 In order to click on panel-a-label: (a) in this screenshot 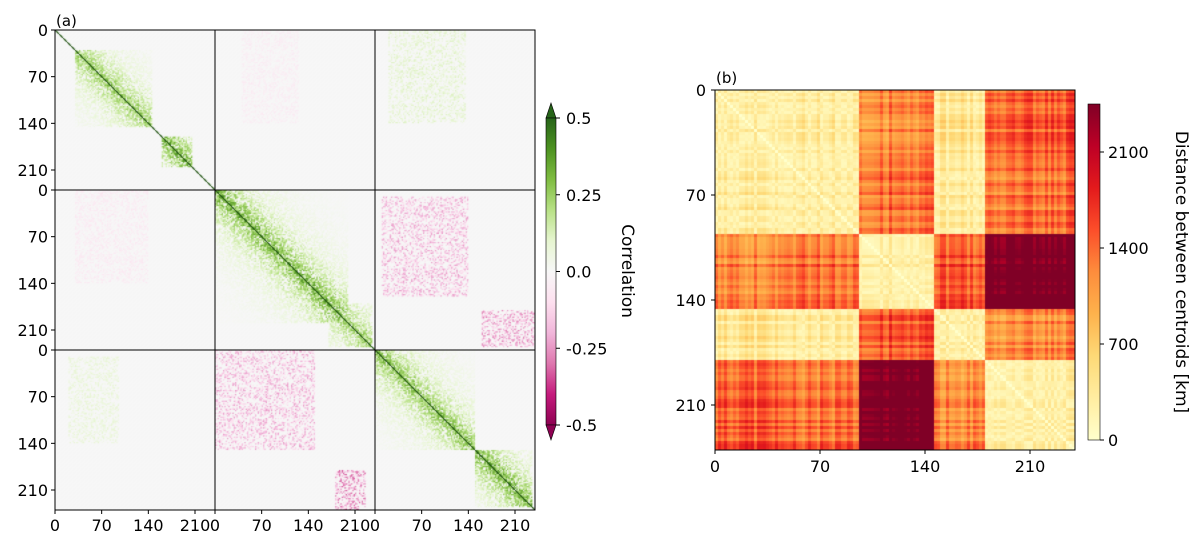, I will do `click(66, 21)`.